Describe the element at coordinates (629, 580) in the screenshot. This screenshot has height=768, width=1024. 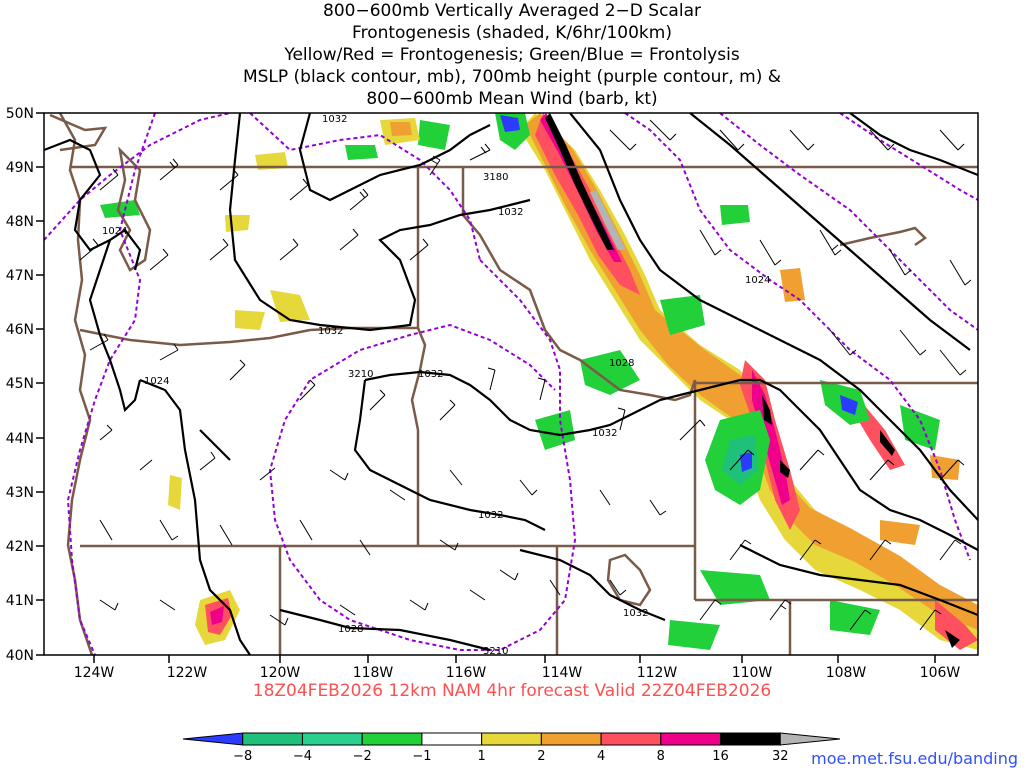
I see `great-salt-lake` at that location.